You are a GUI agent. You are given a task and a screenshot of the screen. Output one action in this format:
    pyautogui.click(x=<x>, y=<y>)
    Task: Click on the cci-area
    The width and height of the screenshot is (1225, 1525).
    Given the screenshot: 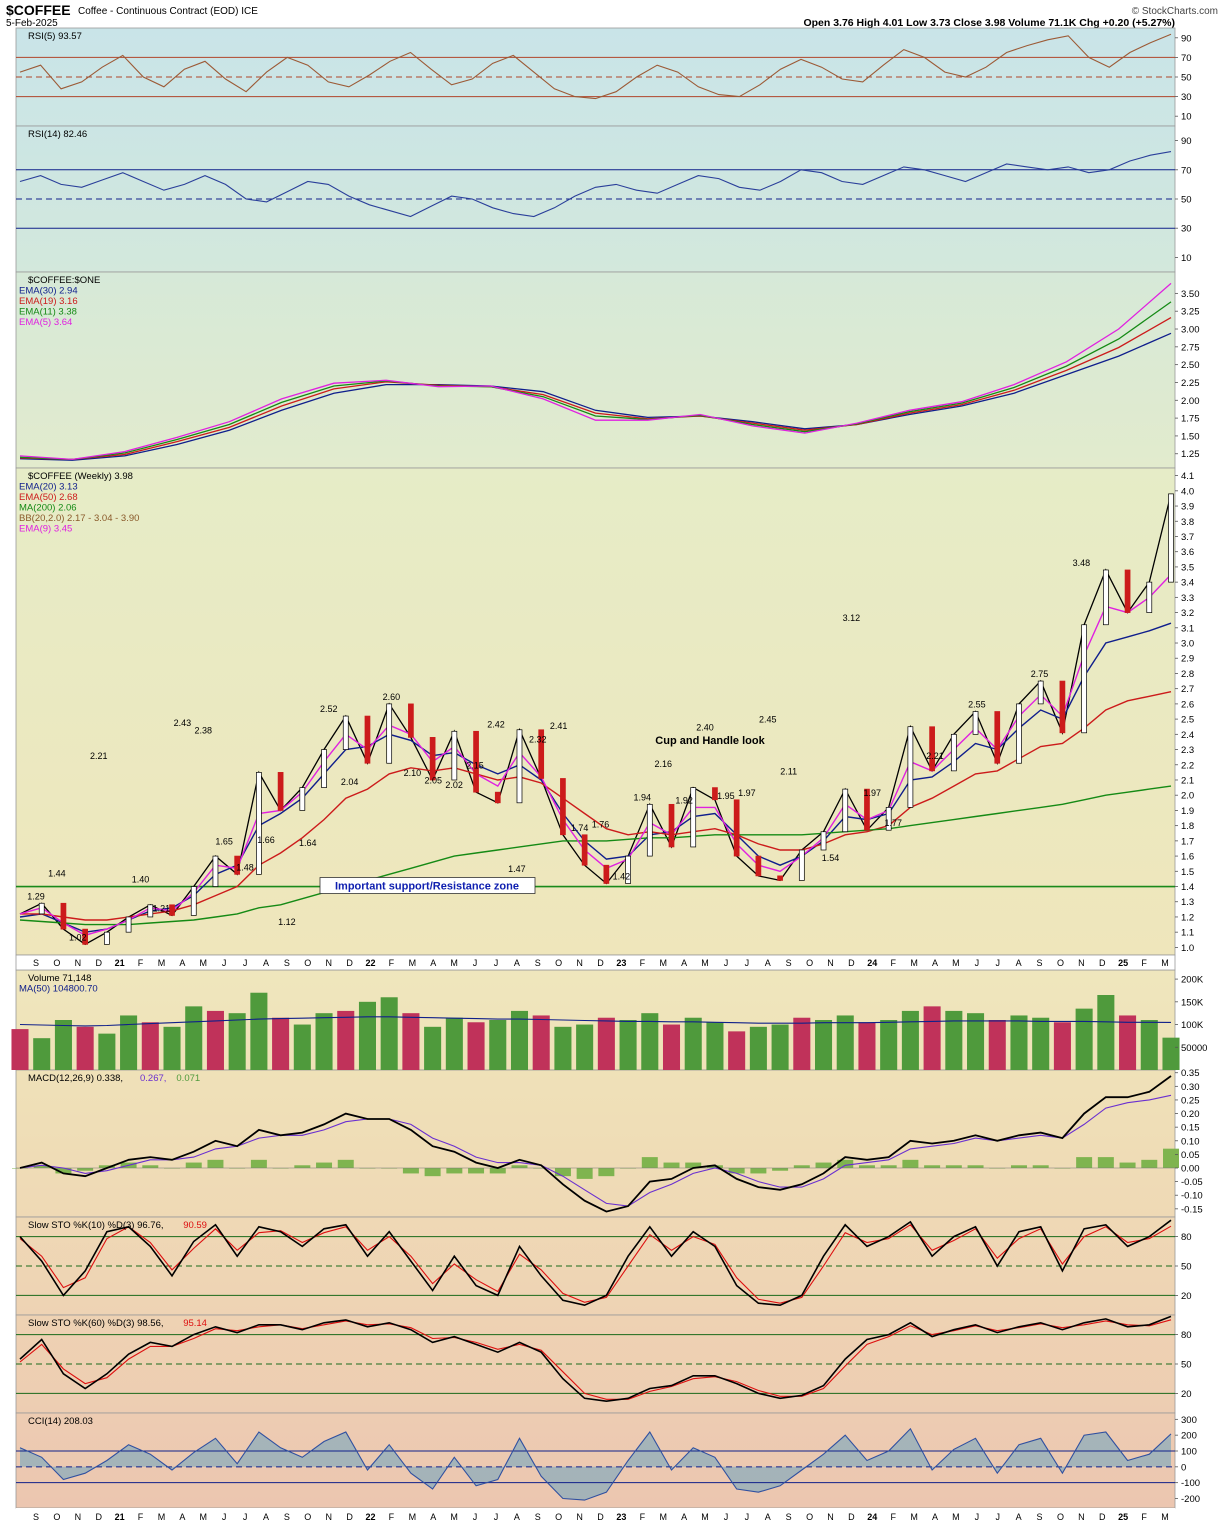 What is the action you would take?
    pyautogui.click(x=595, y=1464)
    